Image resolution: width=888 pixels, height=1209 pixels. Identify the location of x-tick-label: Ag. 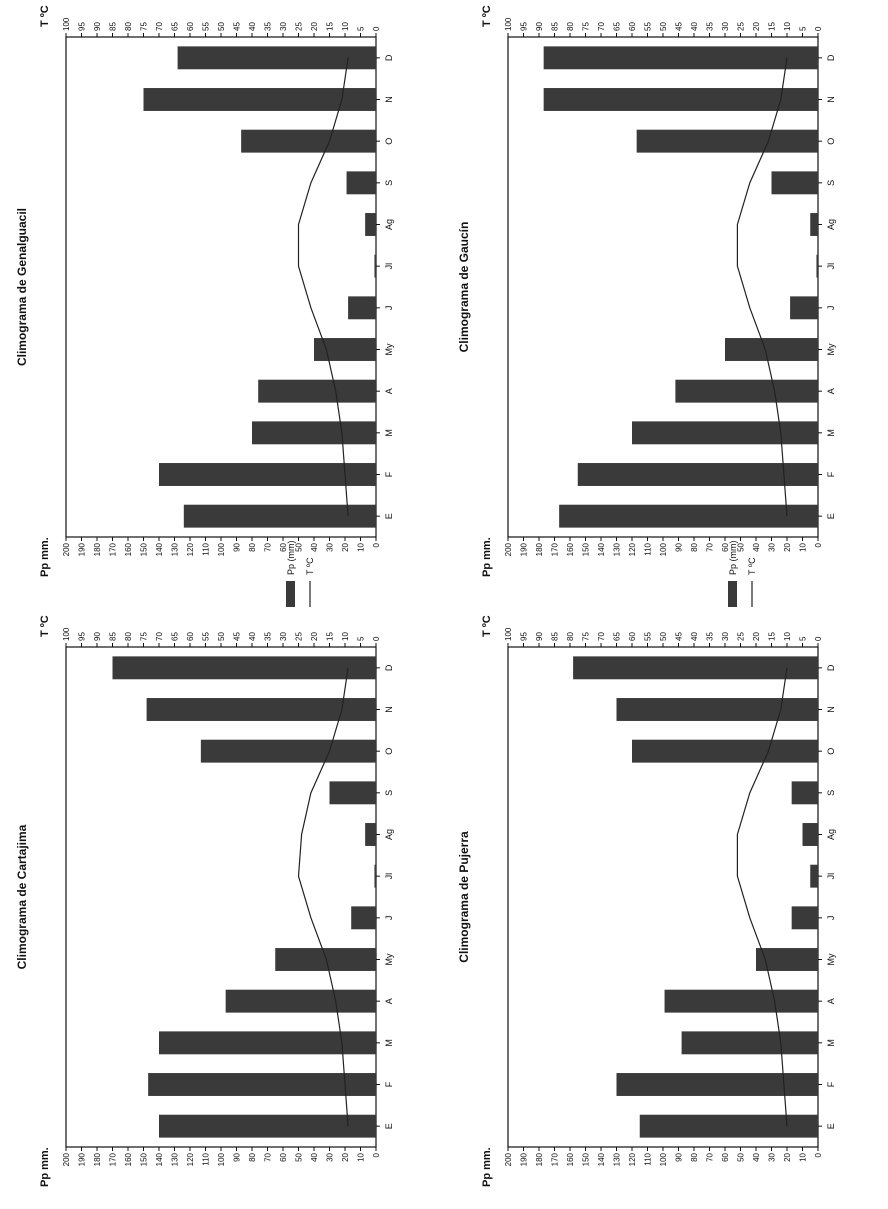
(831, 224).